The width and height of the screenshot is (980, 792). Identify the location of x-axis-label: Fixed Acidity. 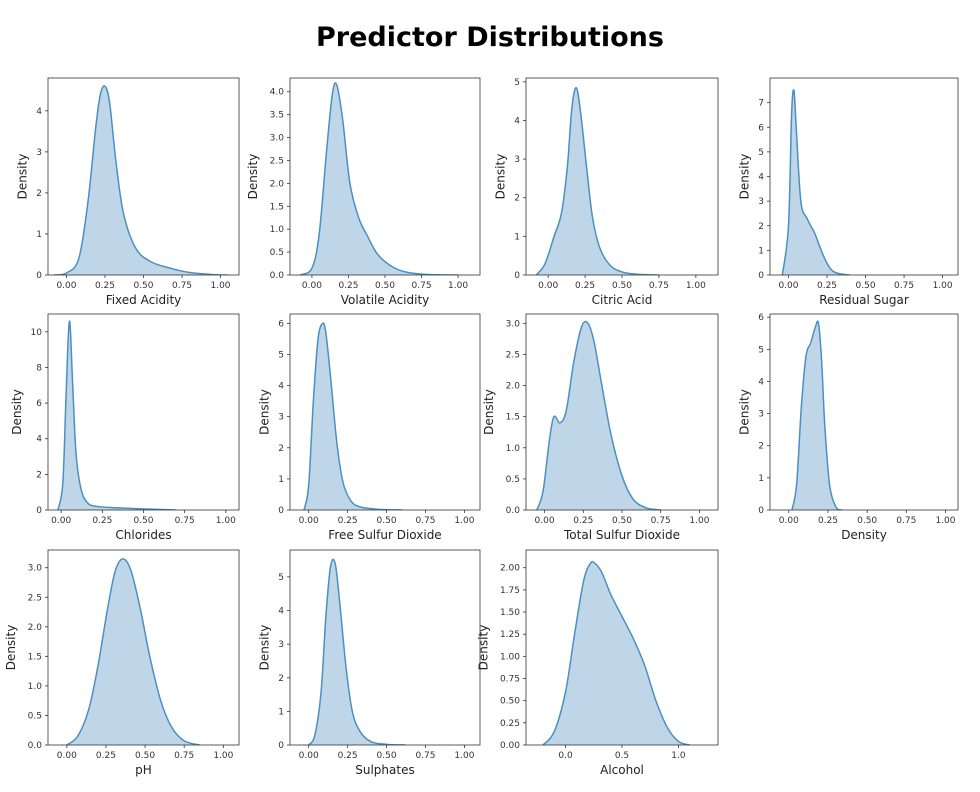
(144, 300).